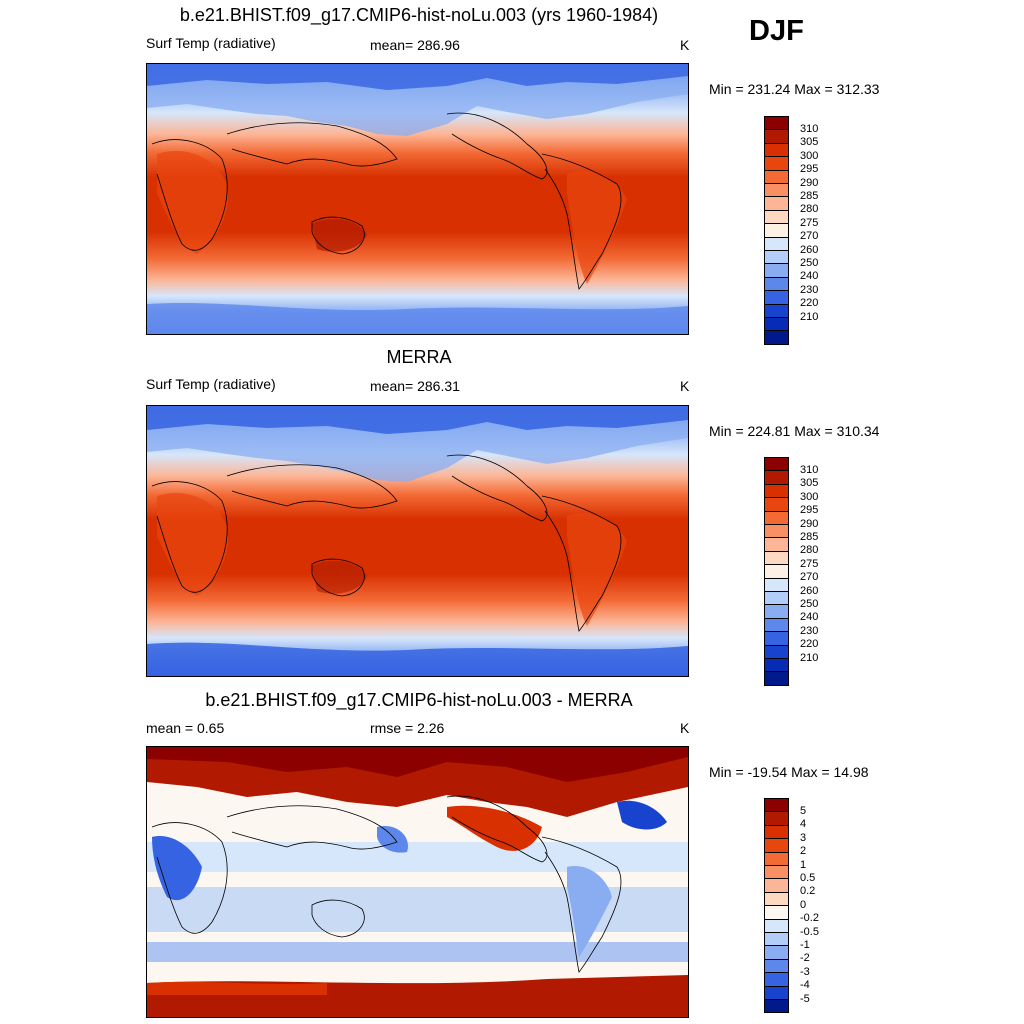  Describe the element at coordinates (211, 43) in the screenshot. I see `panel-1-variable-label: Surf Temp (radiative)` at that location.